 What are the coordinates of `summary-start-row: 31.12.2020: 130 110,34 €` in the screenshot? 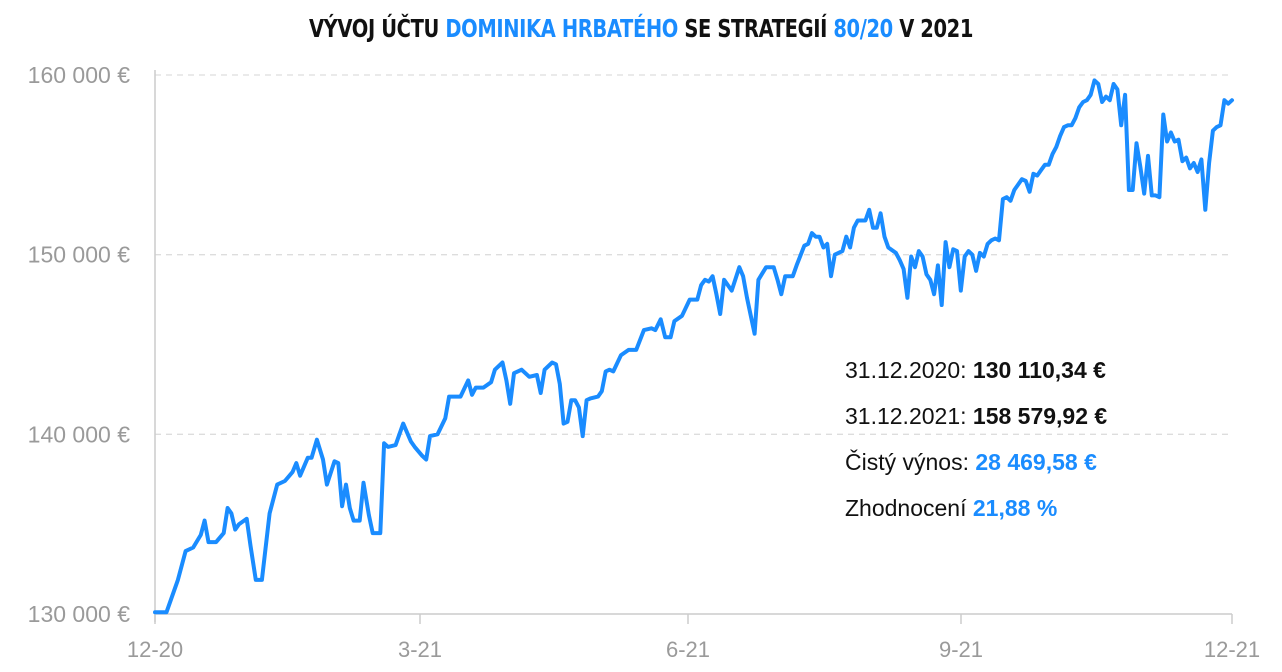 It's located at (976, 379).